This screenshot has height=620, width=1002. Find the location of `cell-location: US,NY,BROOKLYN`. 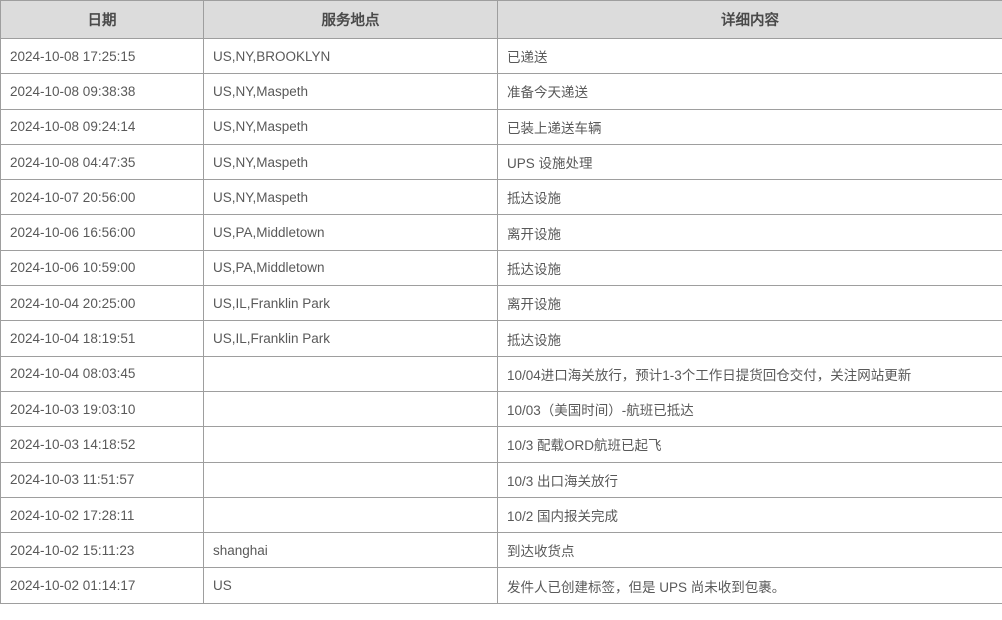

cell-location: US,NY,BROOKLYN is located at coordinates (350, 56).